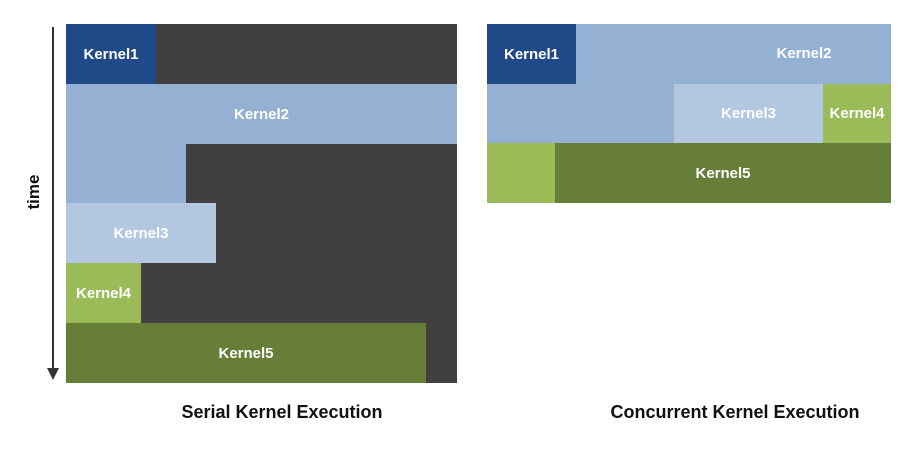 This screenshot has width=919, height=476. What do you see at coordinates (282, 412) in the screenshot?
I see `serial-caption: Serial Kernel Execution` at bounding box center [282, 412].